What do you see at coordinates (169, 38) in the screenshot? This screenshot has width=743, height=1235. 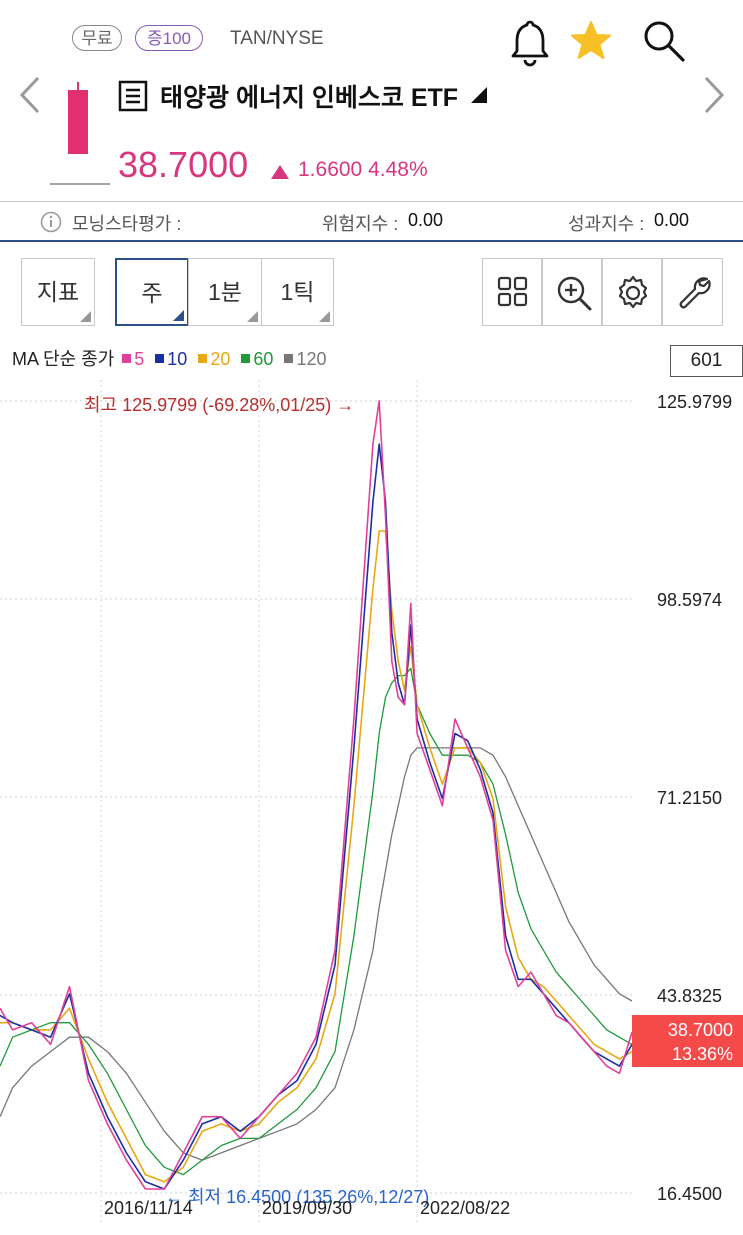 I see `margin-badge: 증100` at bounding box center [169, 38].